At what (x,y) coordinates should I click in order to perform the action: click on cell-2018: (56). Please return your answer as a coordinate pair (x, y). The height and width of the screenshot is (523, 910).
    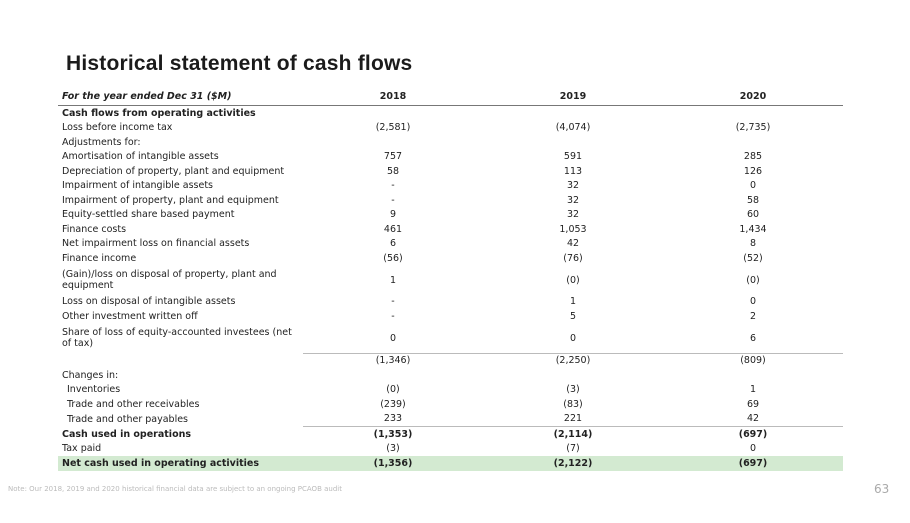
    Looking at the image, I should click on (393, 258).